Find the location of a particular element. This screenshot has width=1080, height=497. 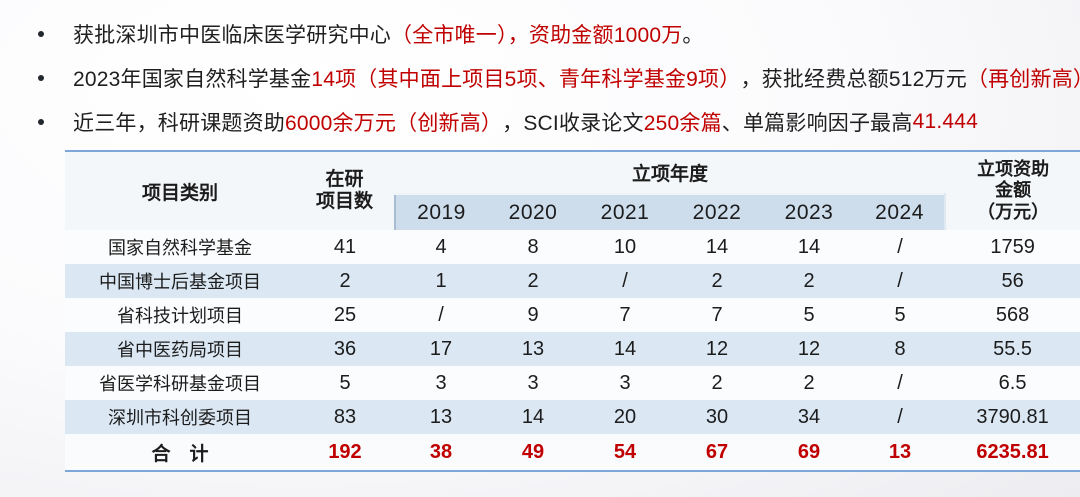

year-value-cell: 10 is located at coordinates (625, 246).